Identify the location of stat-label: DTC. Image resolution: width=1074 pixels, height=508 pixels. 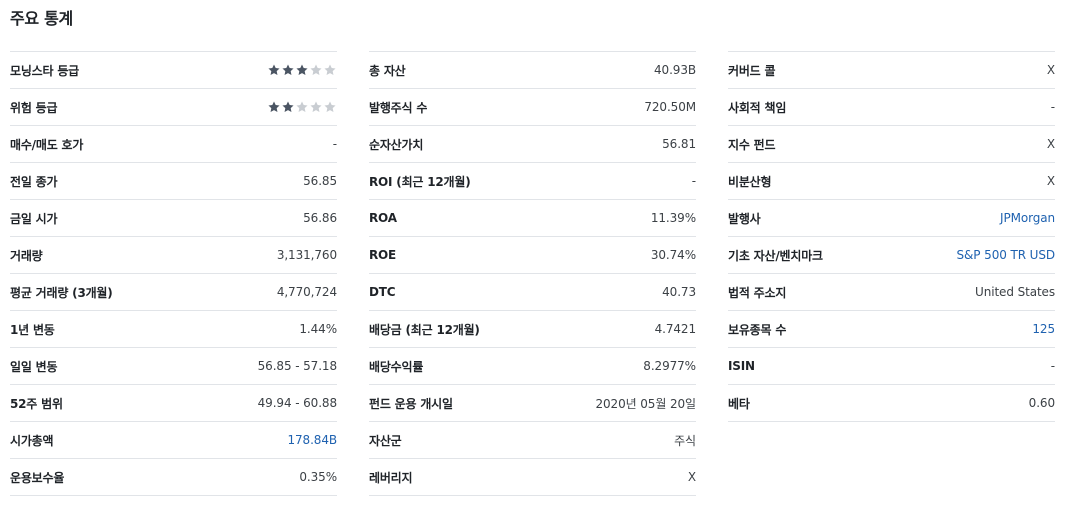
(382, 292).